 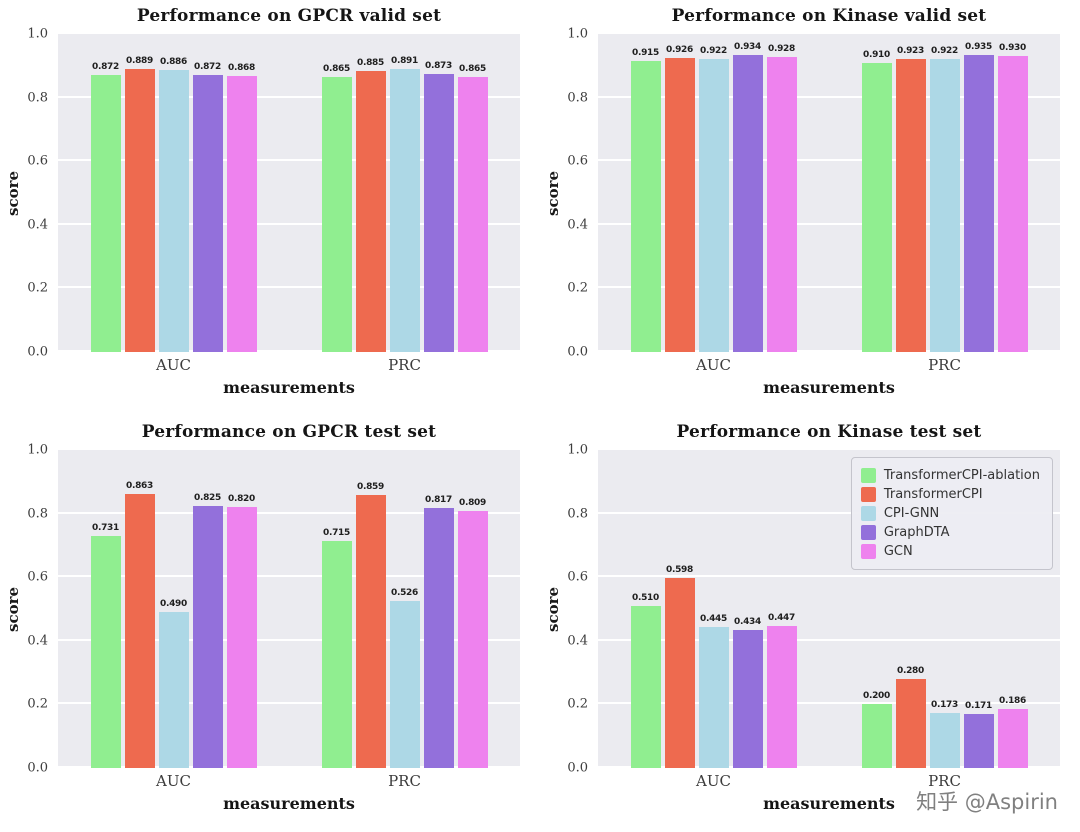 What do you see at coordinates (961, 475) in the screenshot?
I see `legend-label: TransformerCPI-ablation` at bounding box center [961, 475].